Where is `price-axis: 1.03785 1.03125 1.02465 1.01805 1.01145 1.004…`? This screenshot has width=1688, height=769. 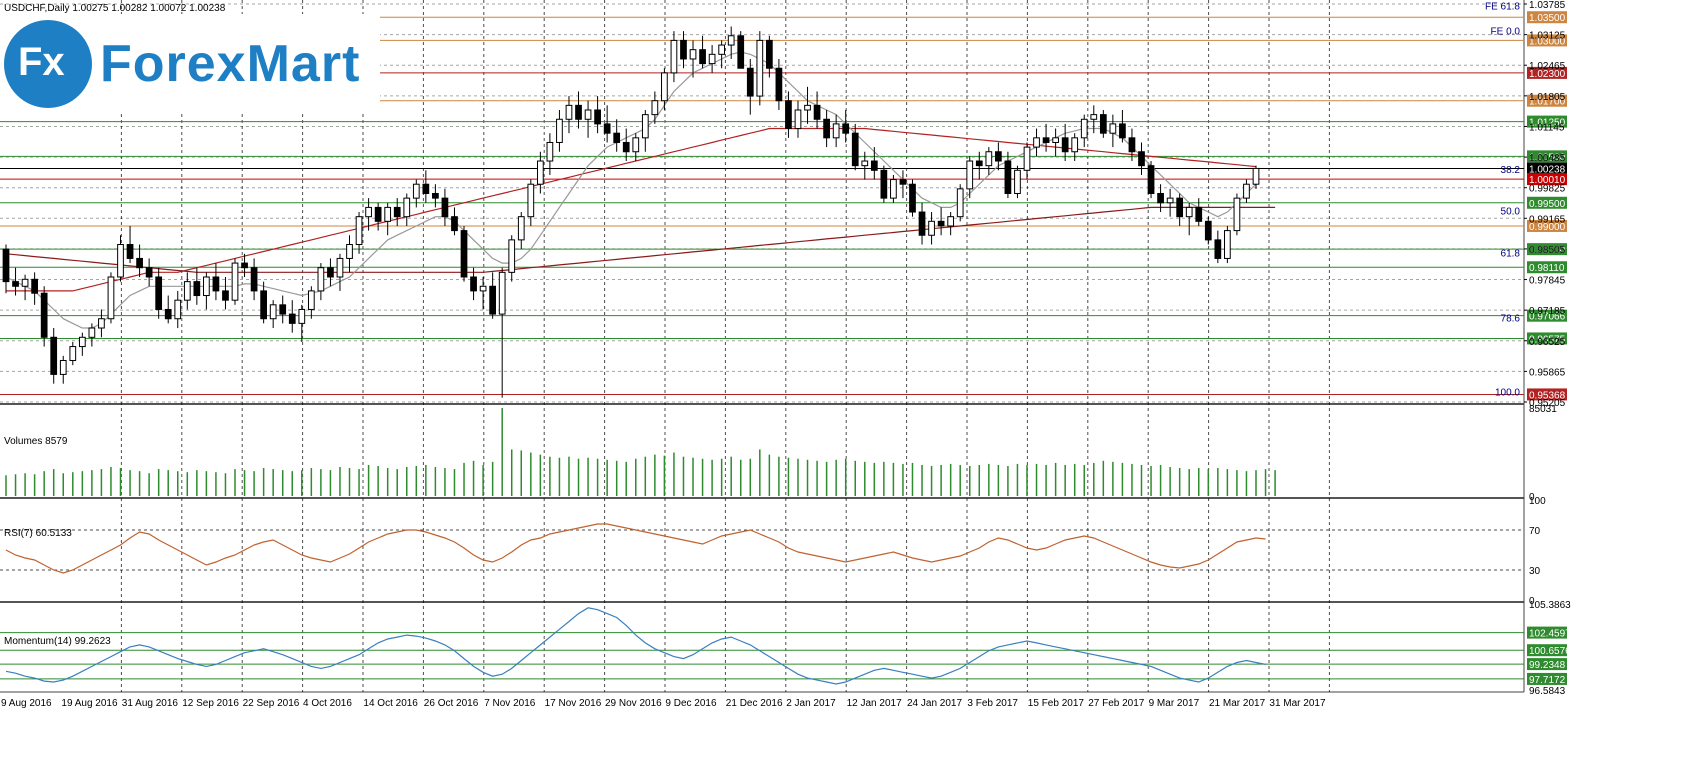 price-axis: 1.03785 1.03125 1.02465 1.01805 1.01145 1.004… is located at coordinates (1545, 204).